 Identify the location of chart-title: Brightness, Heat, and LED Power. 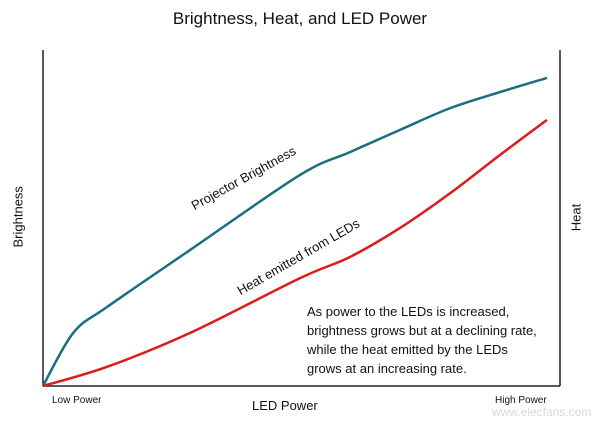
(300, 18).